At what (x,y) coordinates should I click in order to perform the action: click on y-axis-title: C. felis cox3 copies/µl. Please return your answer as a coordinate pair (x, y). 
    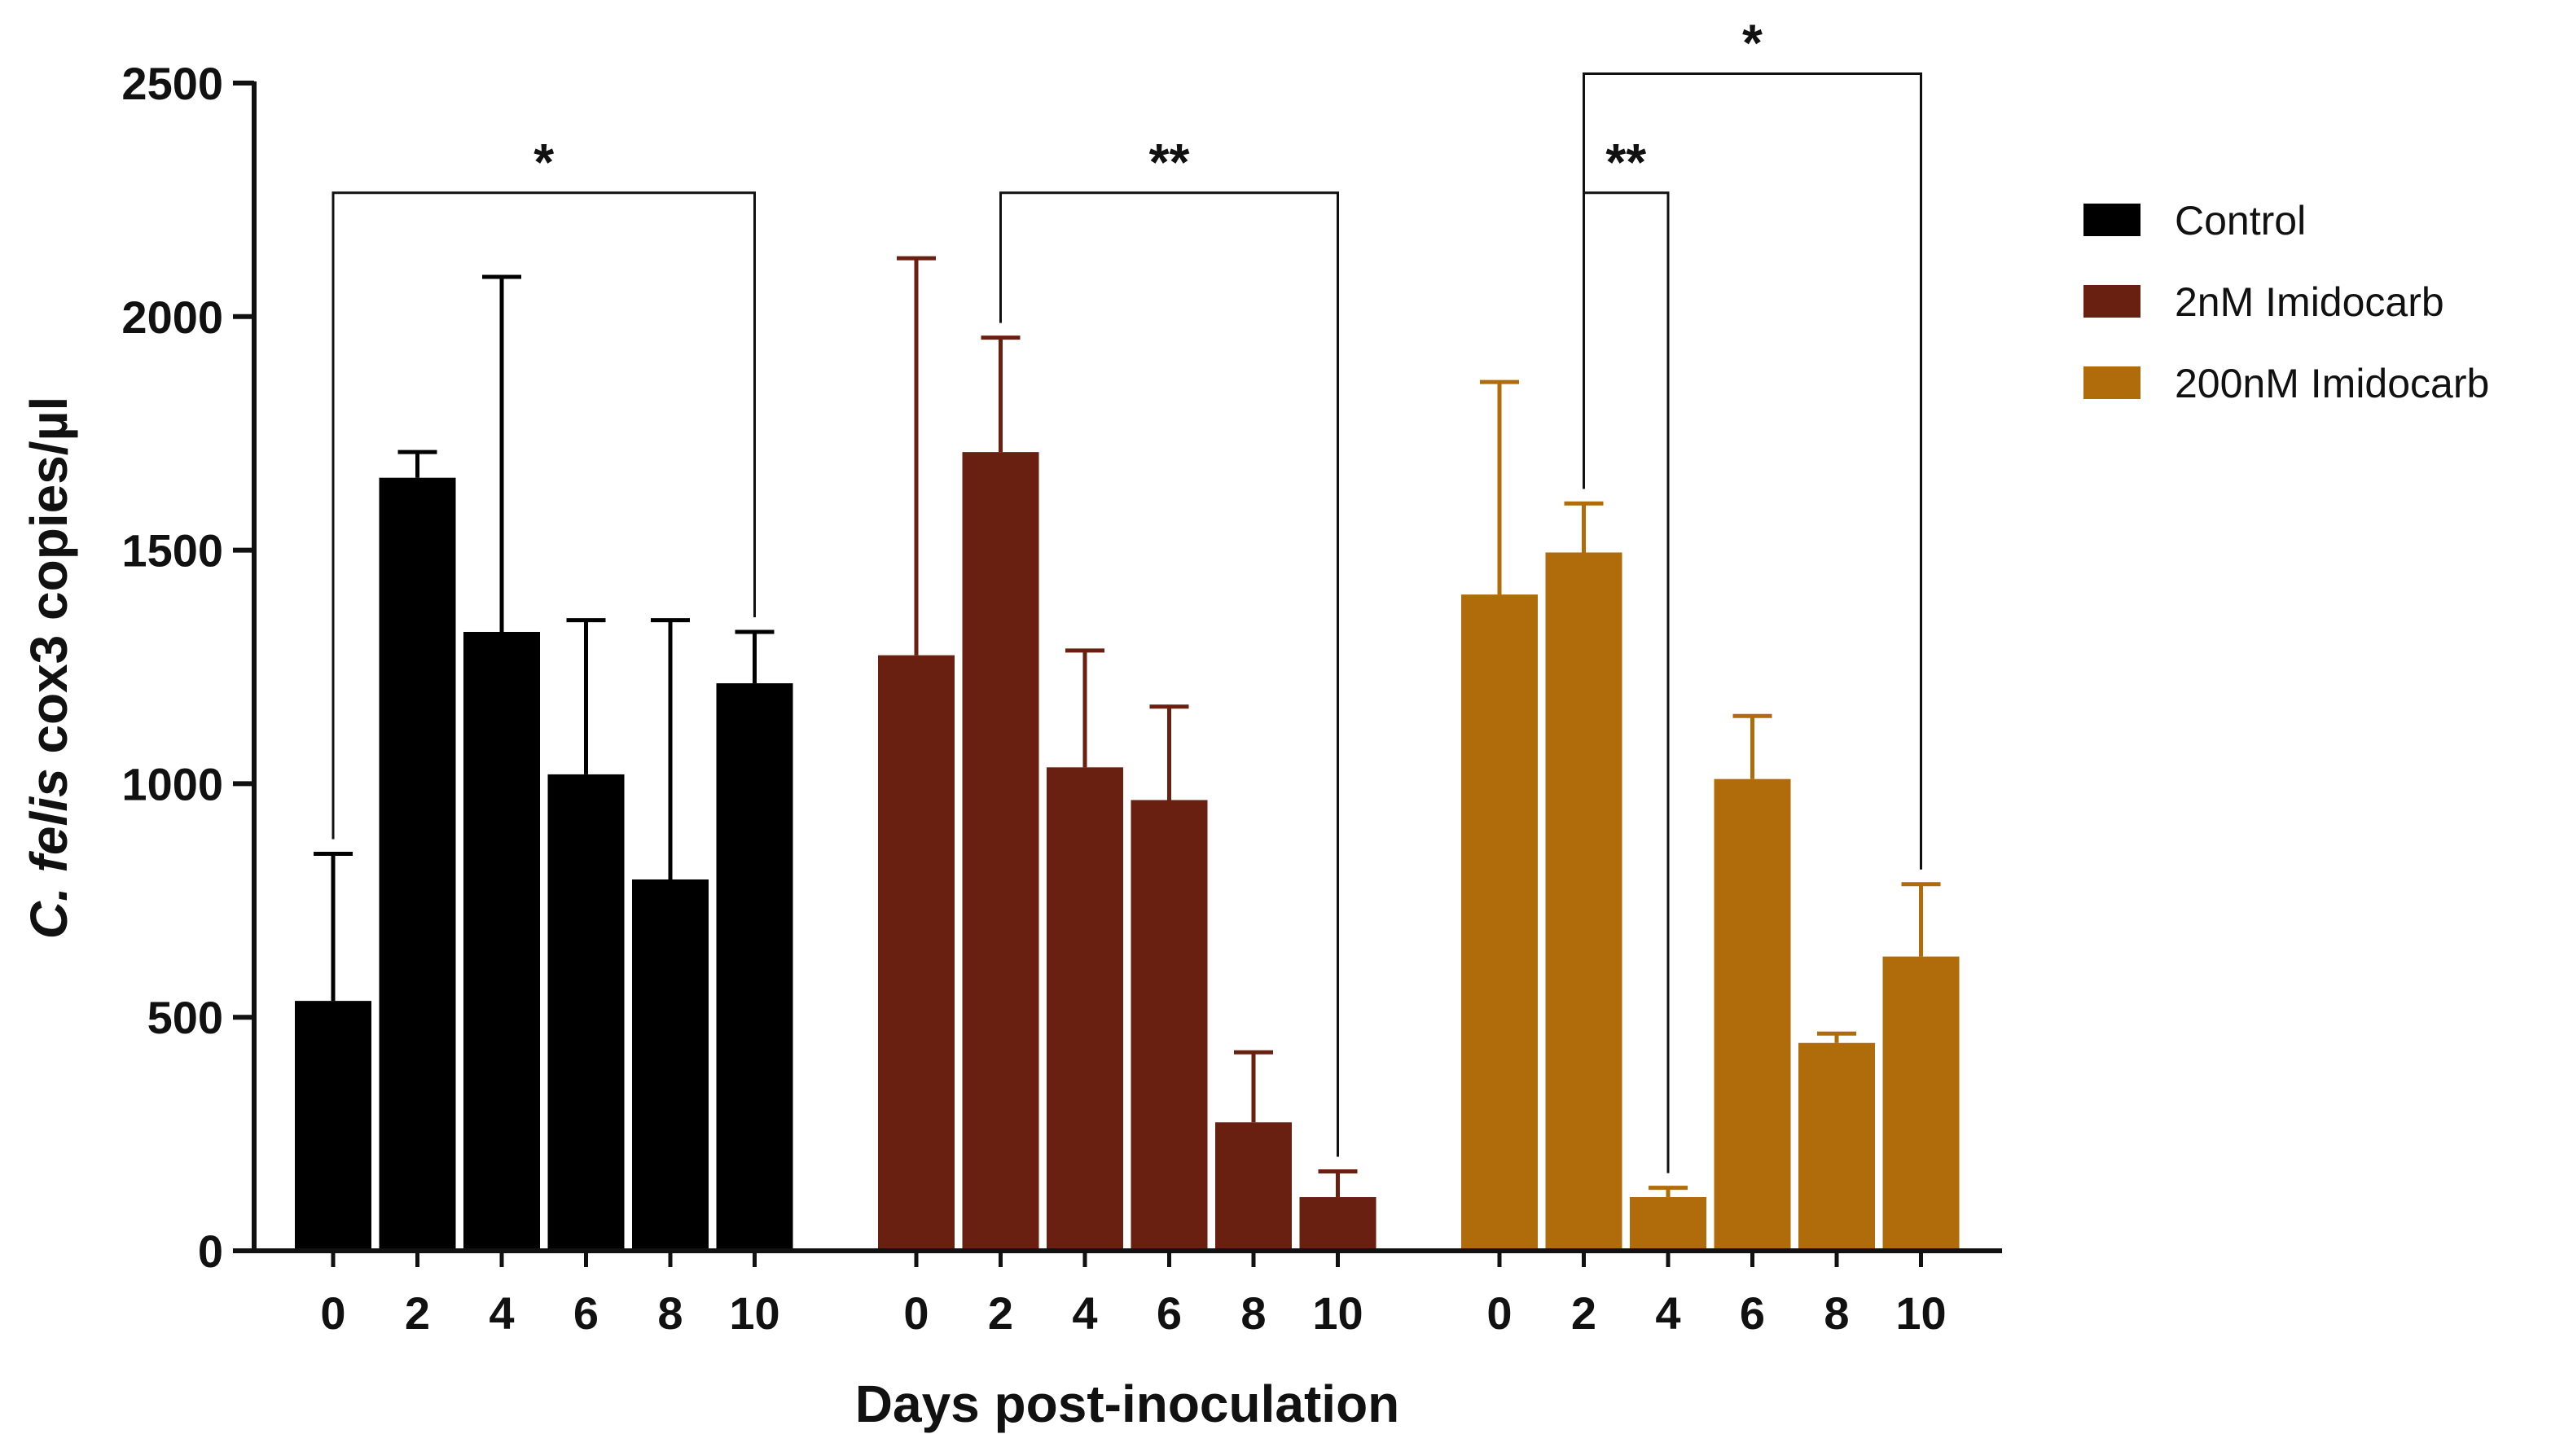
    Looking at the image, I should click on (49, 668).